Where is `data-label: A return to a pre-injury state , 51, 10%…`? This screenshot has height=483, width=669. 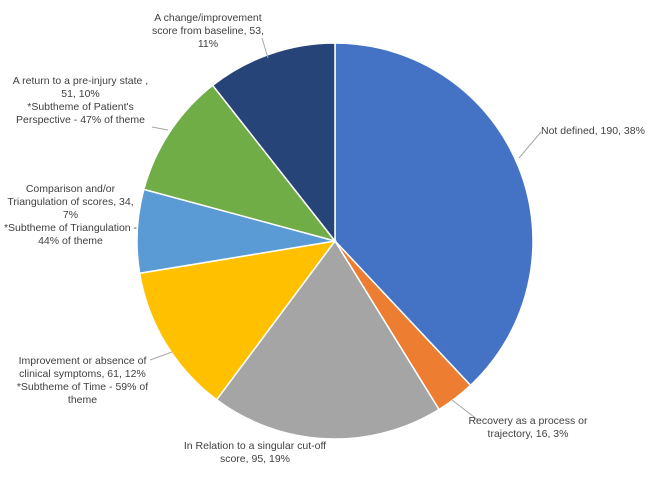
data-label: A return to a pre-injury state , 51, 10%… is located at coordinates (80, 101).